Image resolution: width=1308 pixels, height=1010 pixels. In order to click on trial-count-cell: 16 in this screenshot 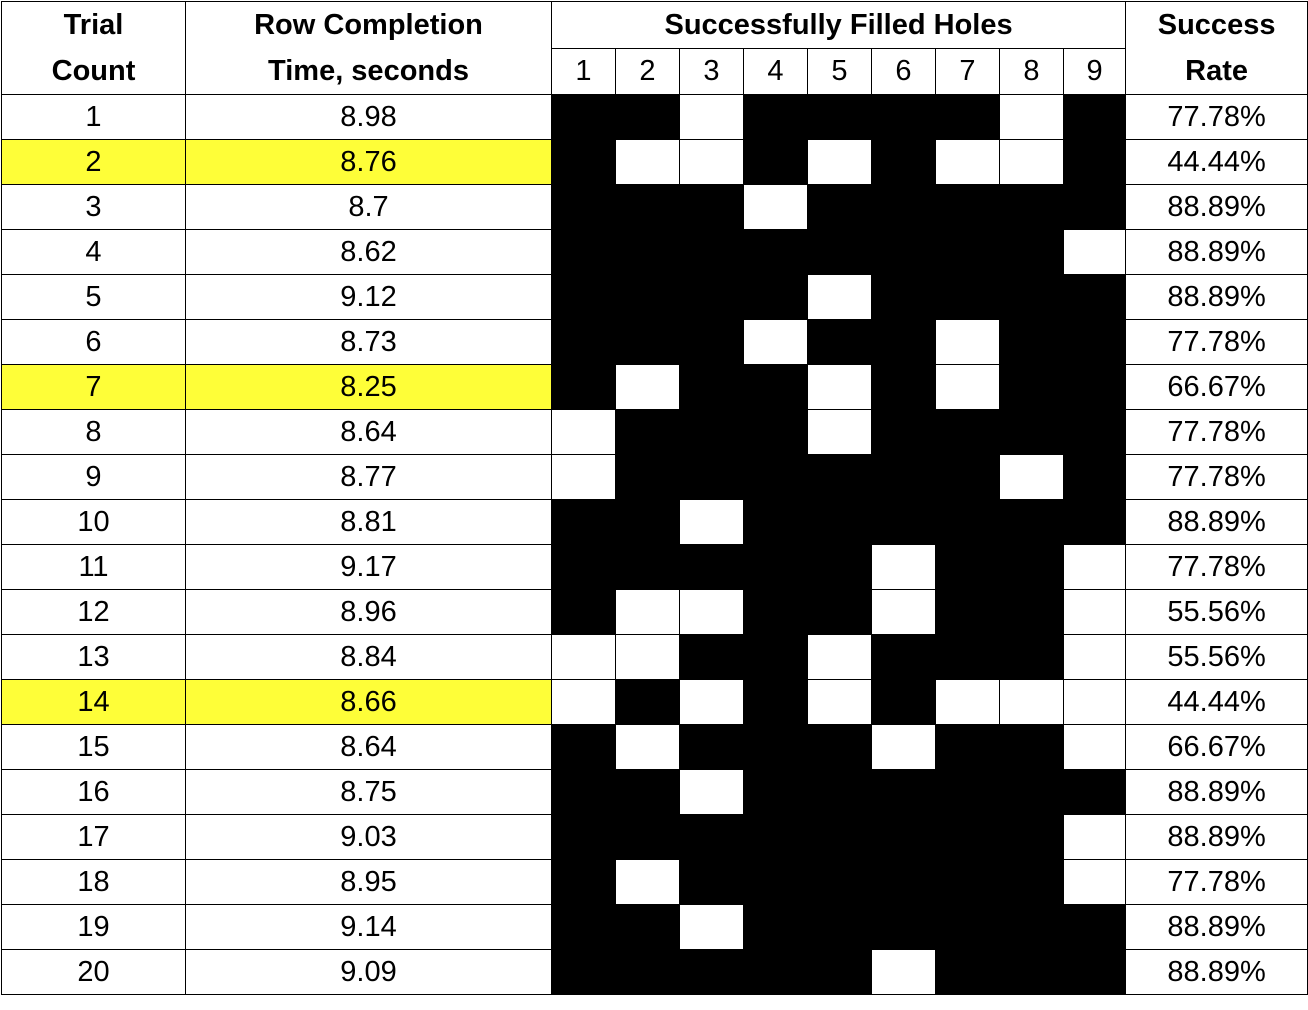, I will do `click(93, 792)`.